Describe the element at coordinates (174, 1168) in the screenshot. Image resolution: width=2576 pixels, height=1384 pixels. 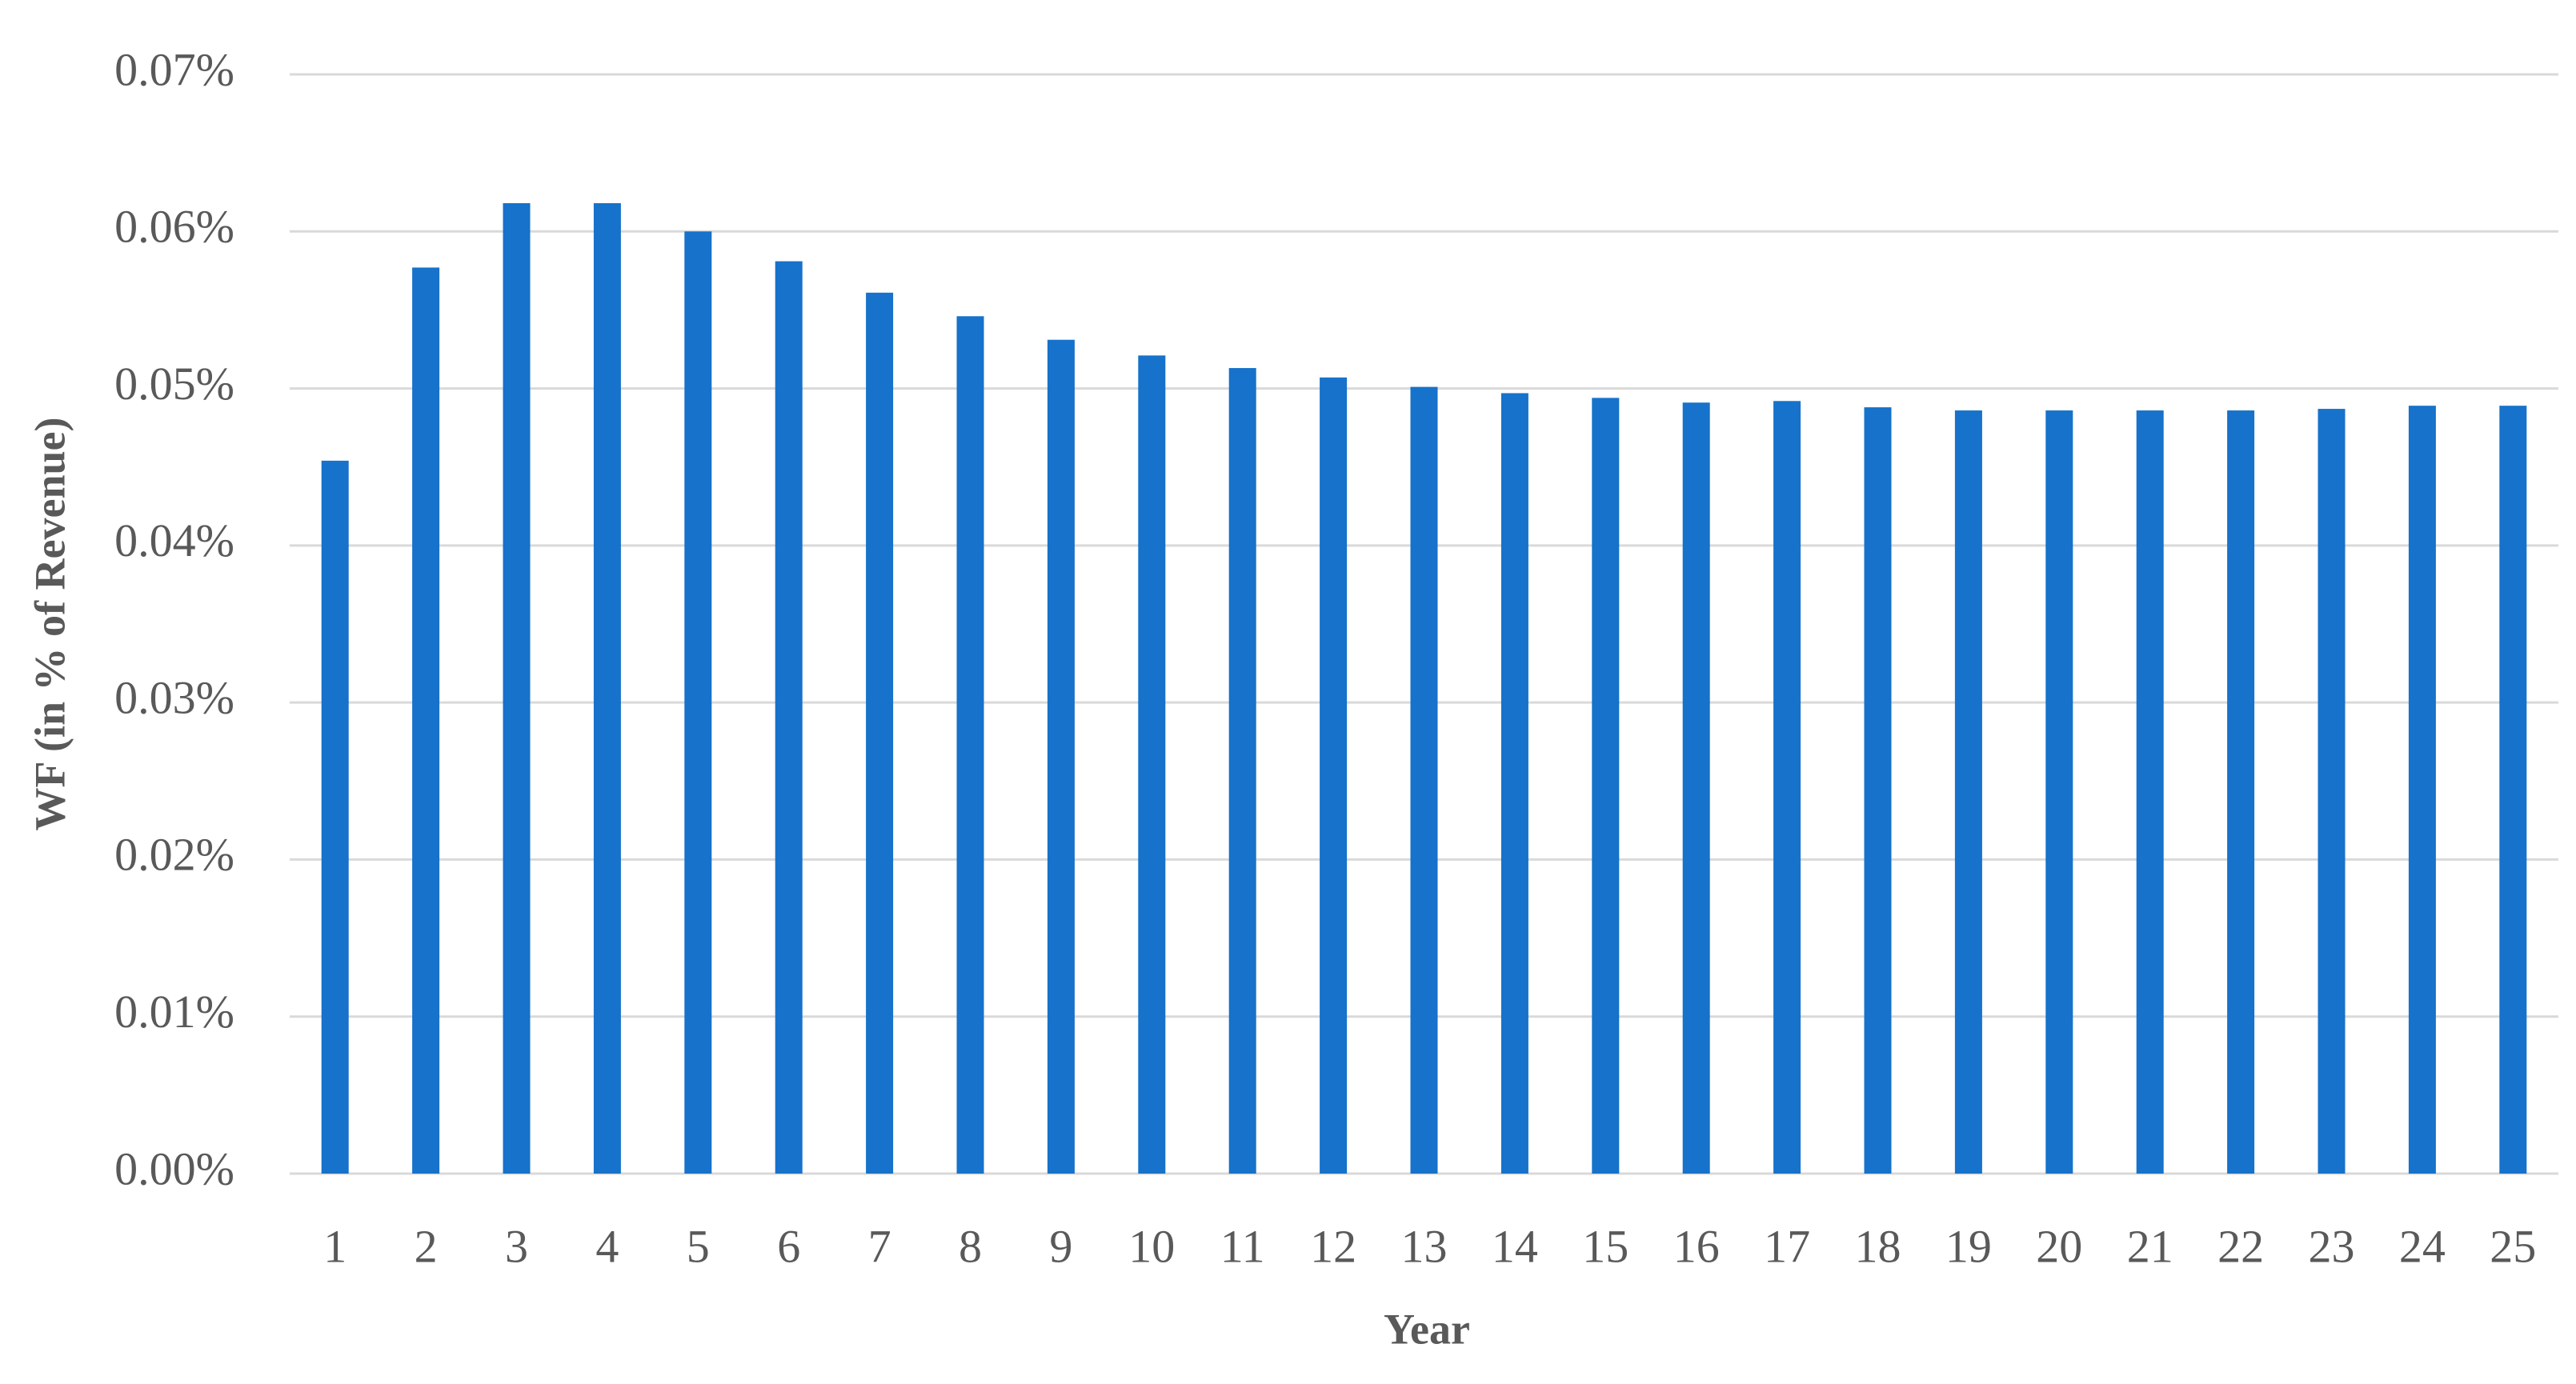
I see `y-tick-label: 0.00%` at that location.